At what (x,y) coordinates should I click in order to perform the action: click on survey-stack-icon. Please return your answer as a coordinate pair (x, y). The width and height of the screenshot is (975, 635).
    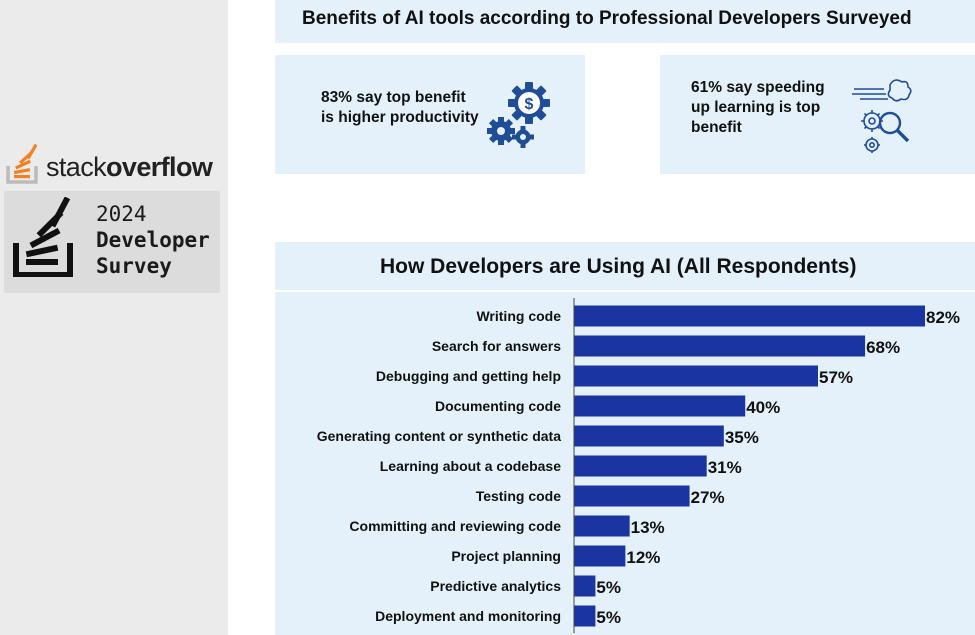
    Looking at the image, I should click on (43, 237).